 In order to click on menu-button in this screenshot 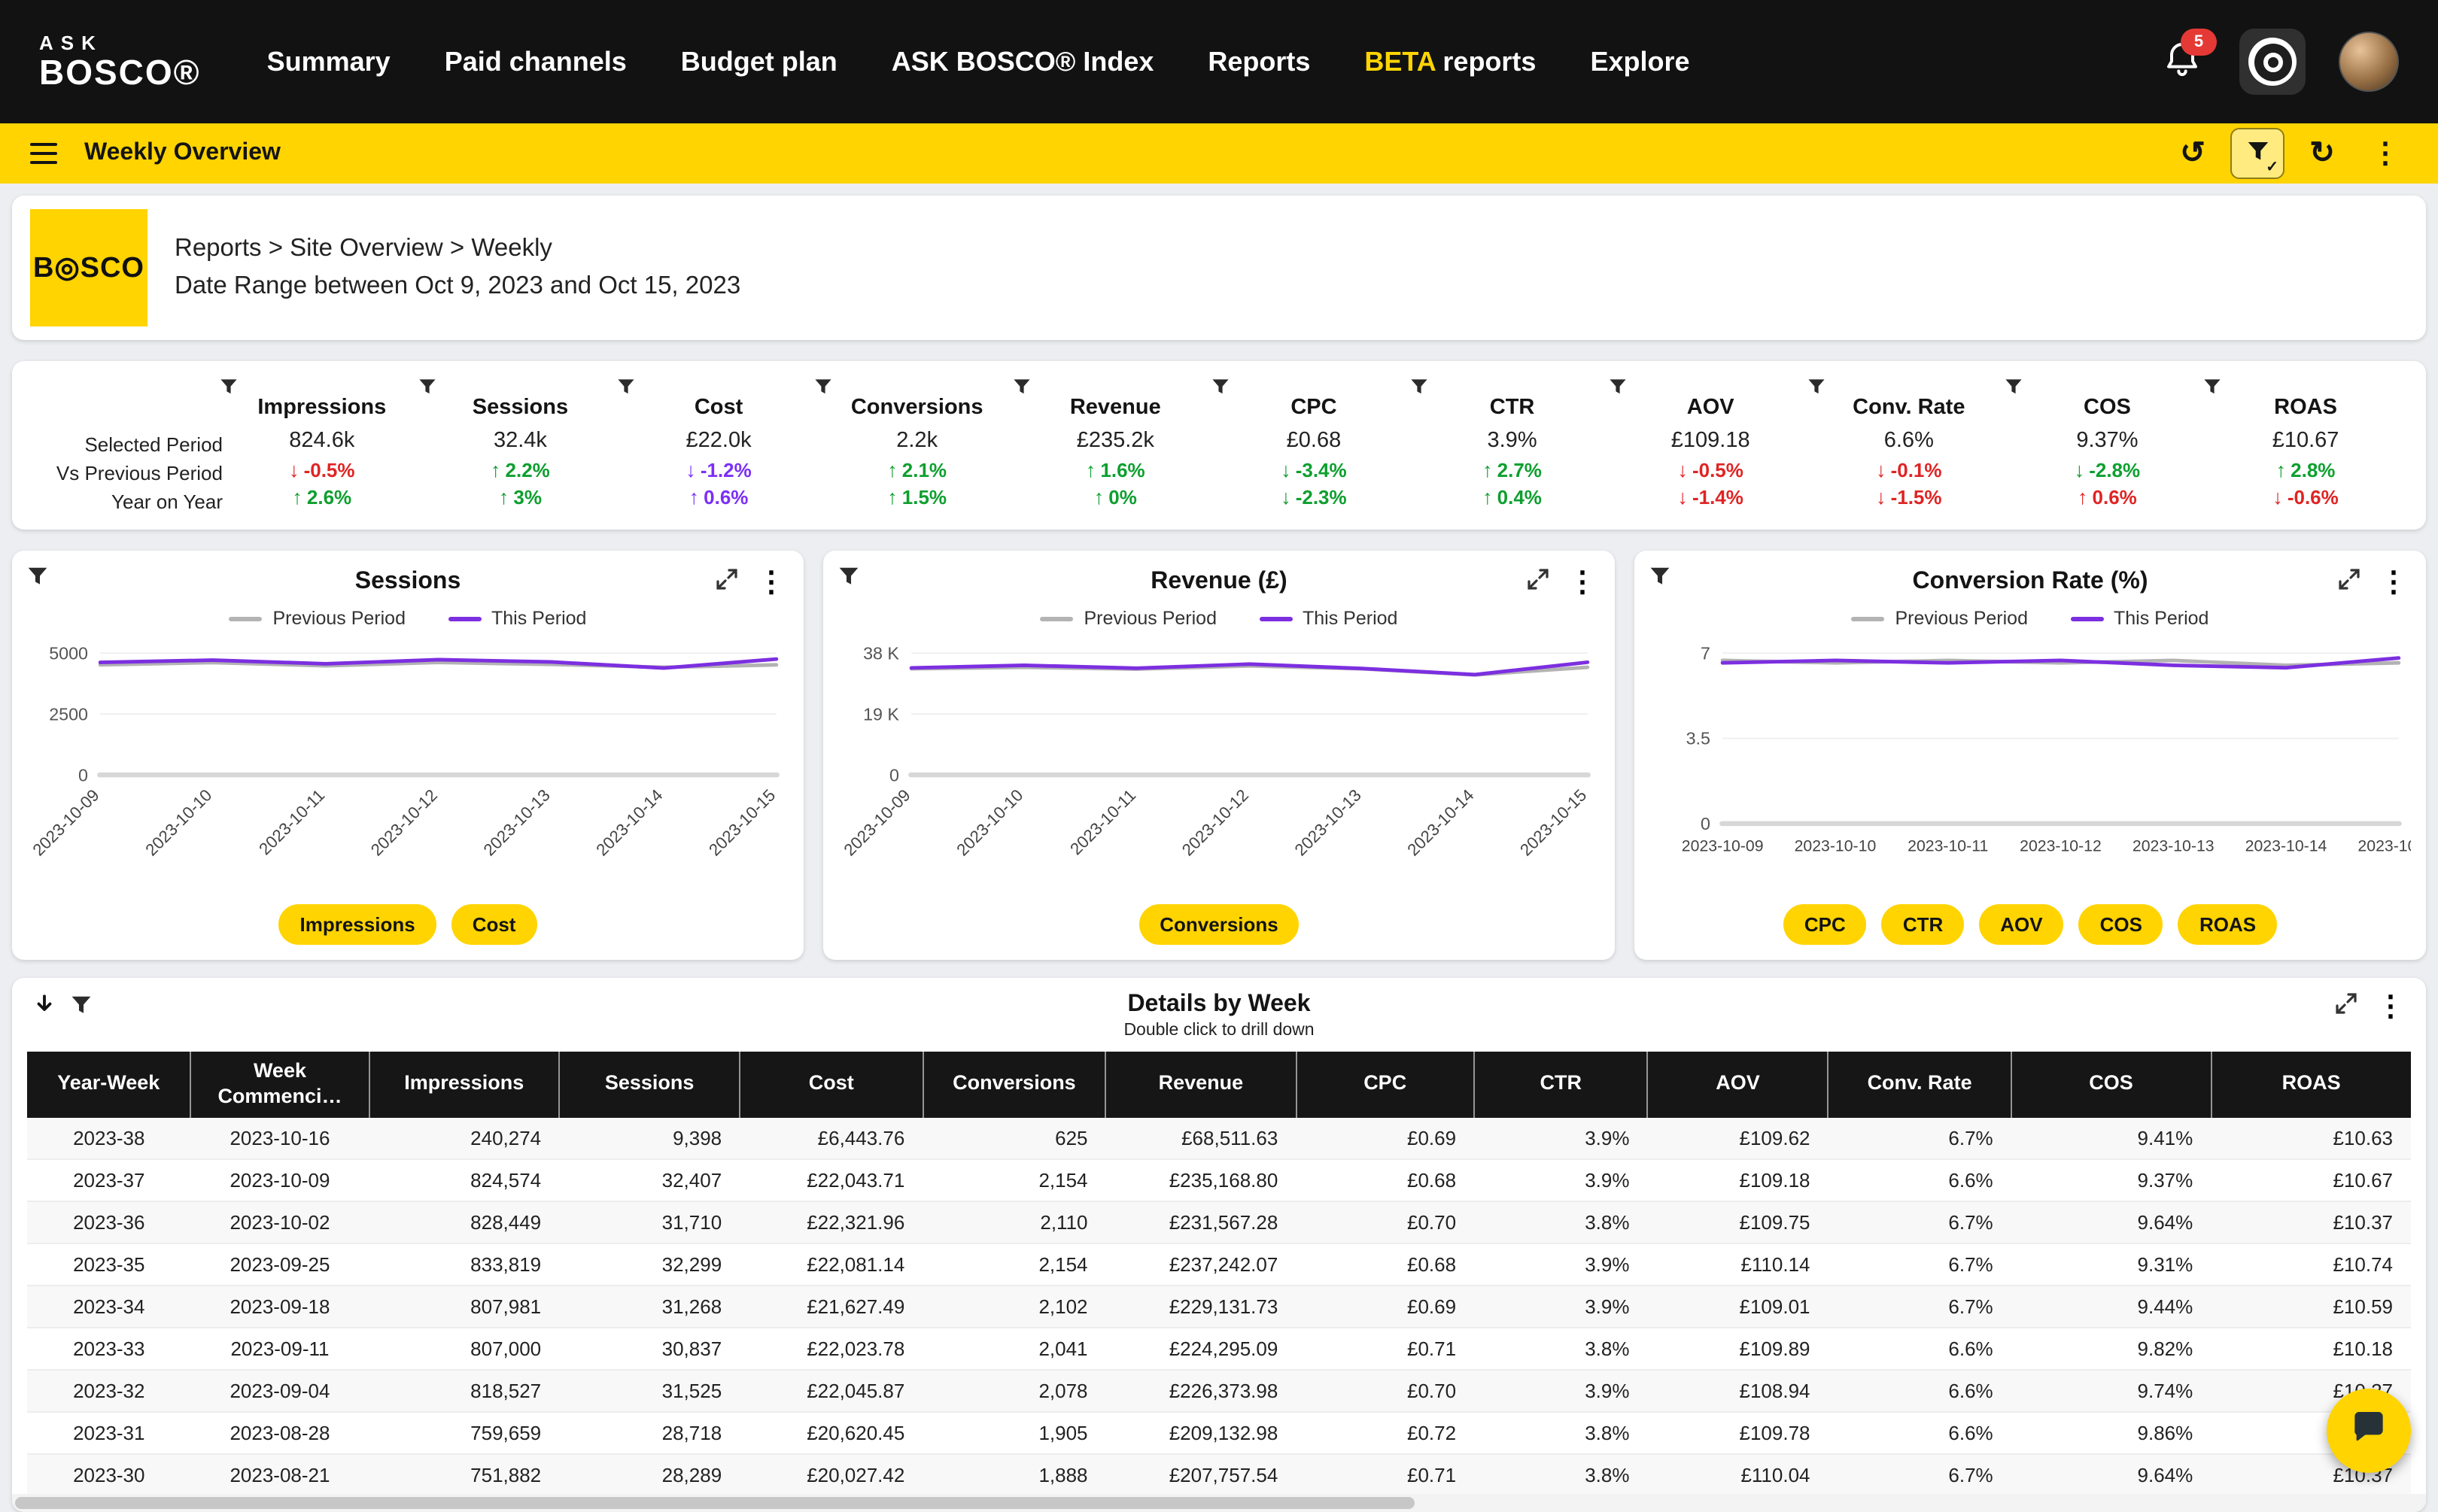, I will do `click(43, 153)`.